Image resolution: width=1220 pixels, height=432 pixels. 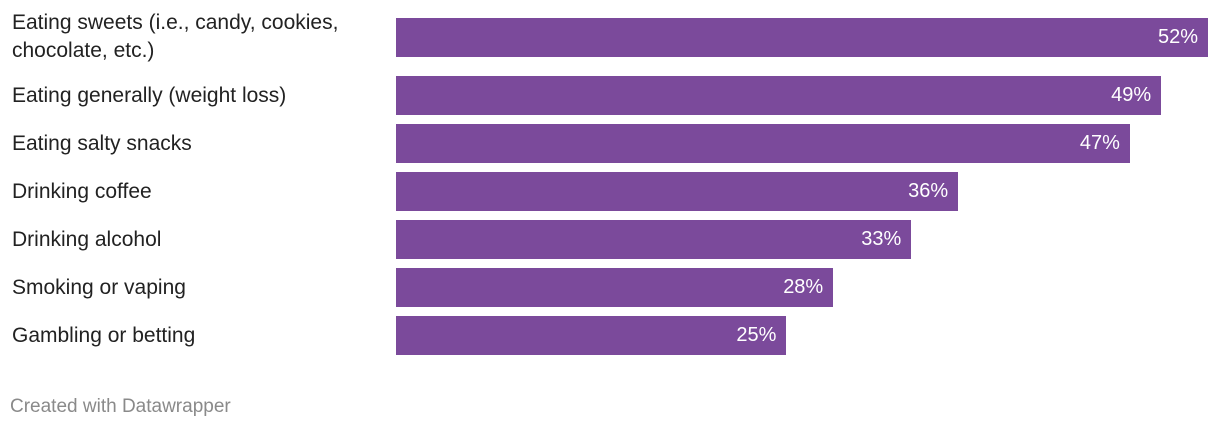 I want to click on value-label: 28%, so click(x=803, y=287).